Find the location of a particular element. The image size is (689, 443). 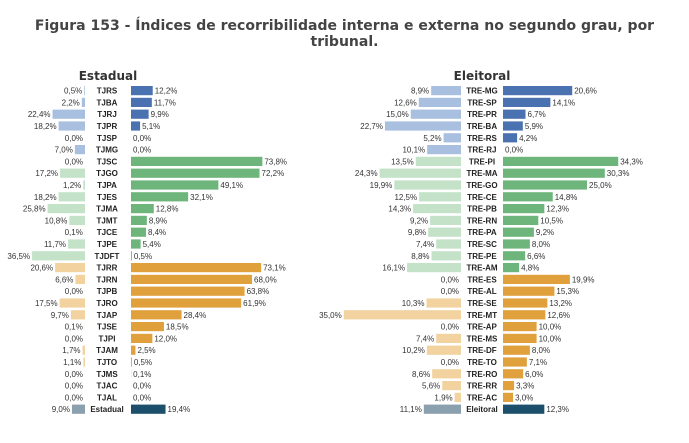

category-tre-am: TRE-AM is located at coordinates (481, 268).